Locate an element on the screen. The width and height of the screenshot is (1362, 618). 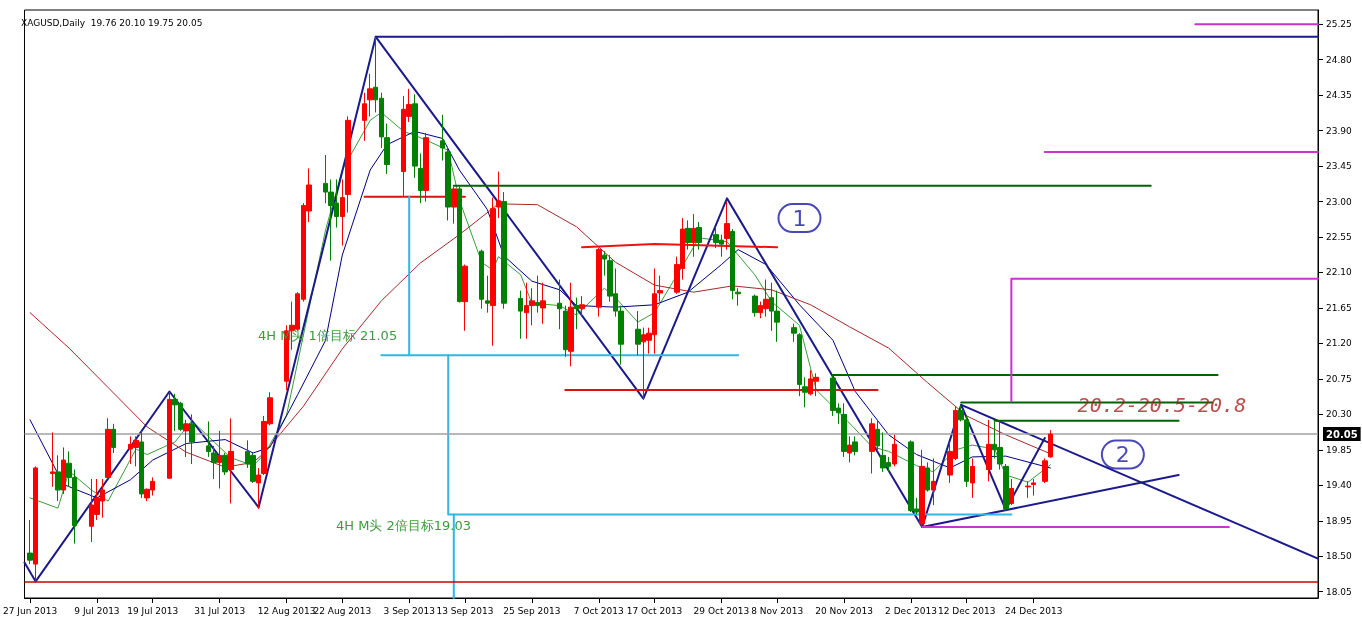
y-tick-label: 23.90 is located at coordinates (1339, 130).